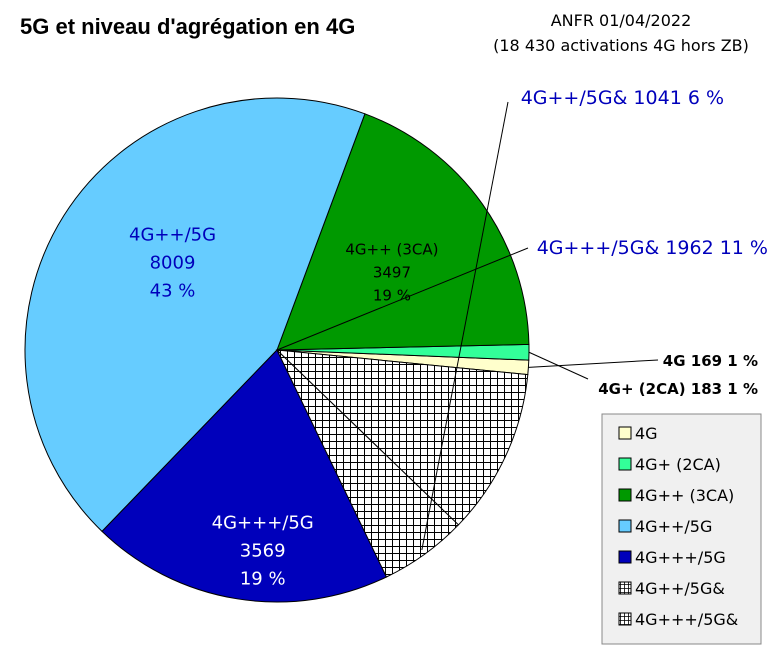 This screenshot has width=769, height=650. Describe the element at coordinates (187, 26) in the screenshot. I see `chart-title: 5G et niveau d'agrégation en 4G` at that location.